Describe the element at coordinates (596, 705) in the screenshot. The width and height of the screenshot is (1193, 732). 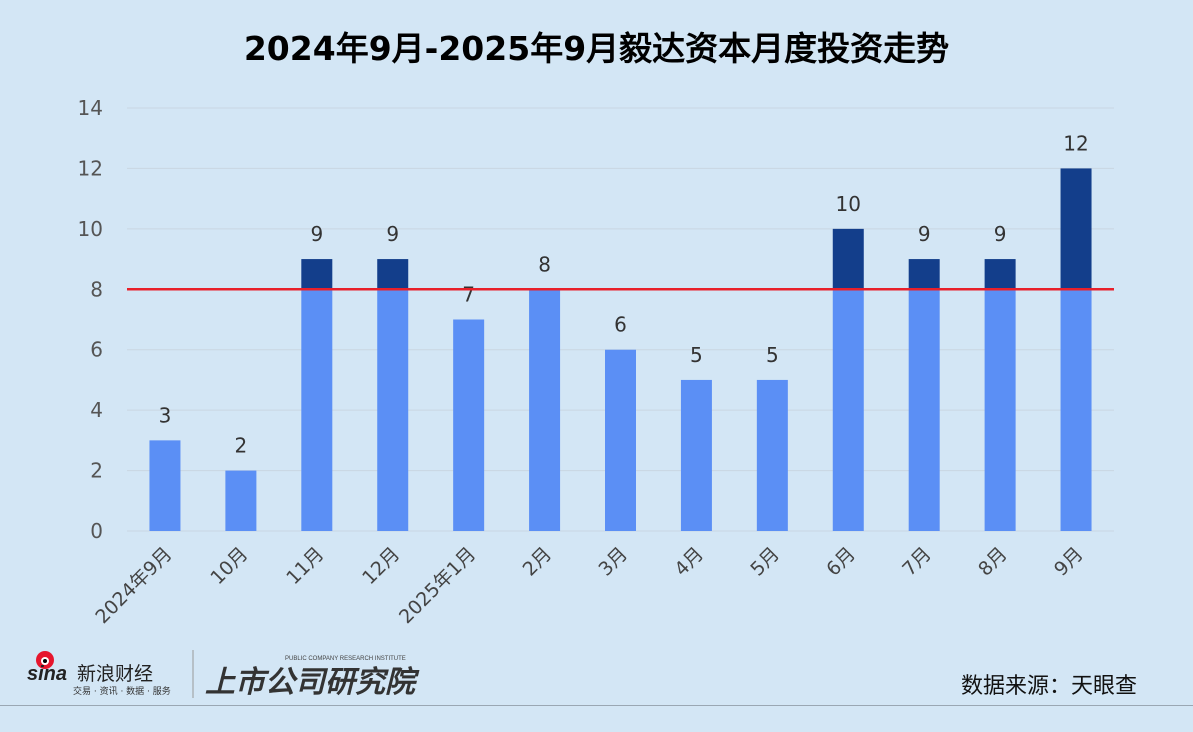
I see `footer-divider` at that location.